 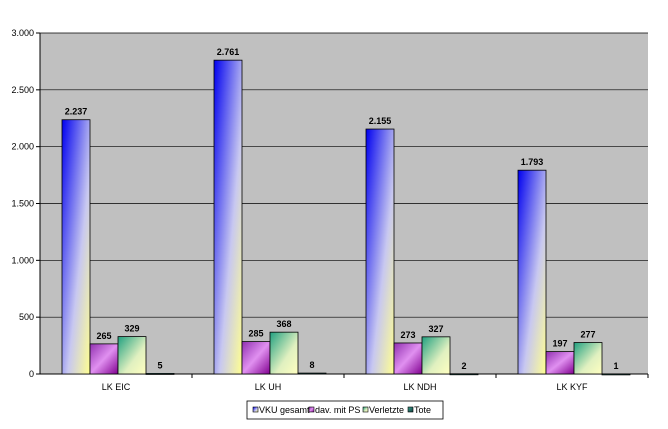 I want to click on data-label: 273, so click(x=407, y=335).